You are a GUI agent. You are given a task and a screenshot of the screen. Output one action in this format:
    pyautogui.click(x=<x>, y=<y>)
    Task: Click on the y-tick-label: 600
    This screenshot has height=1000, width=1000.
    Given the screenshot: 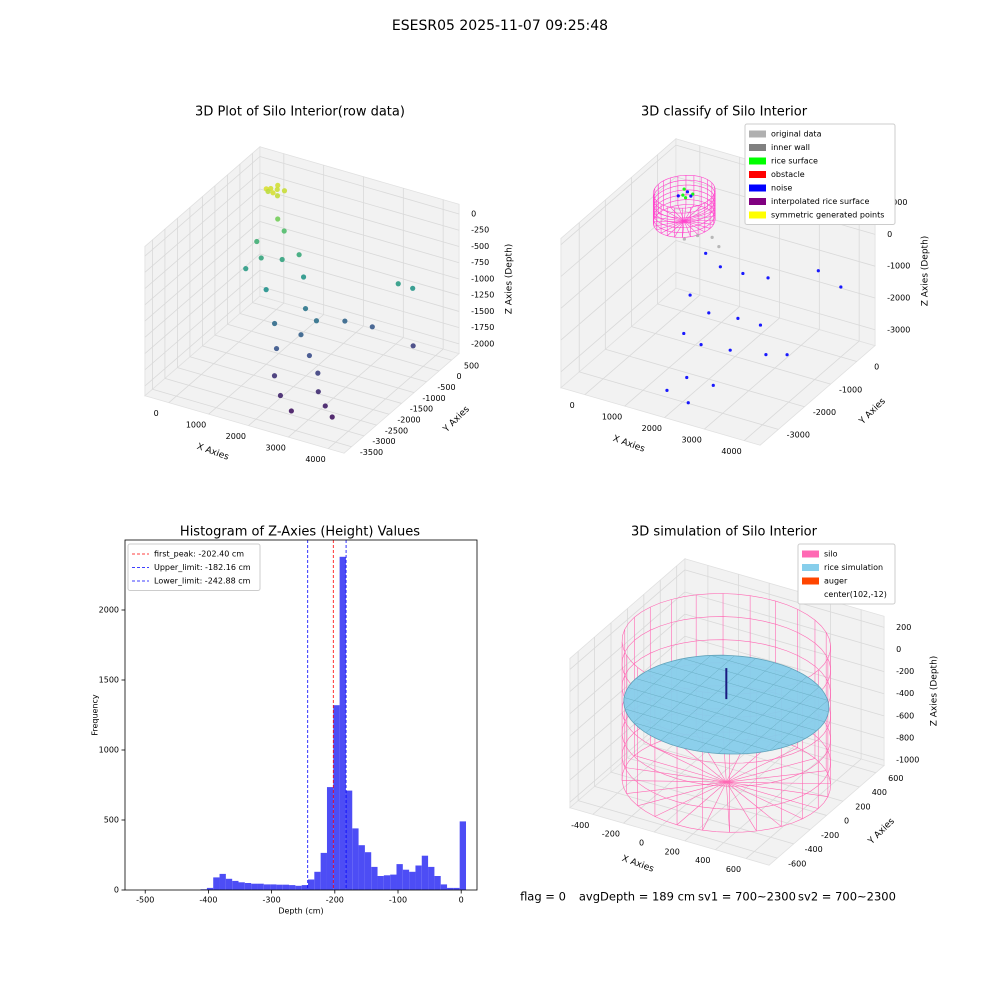 What is the action you would take?
    pyautogui.click(x=895, y=778)
    